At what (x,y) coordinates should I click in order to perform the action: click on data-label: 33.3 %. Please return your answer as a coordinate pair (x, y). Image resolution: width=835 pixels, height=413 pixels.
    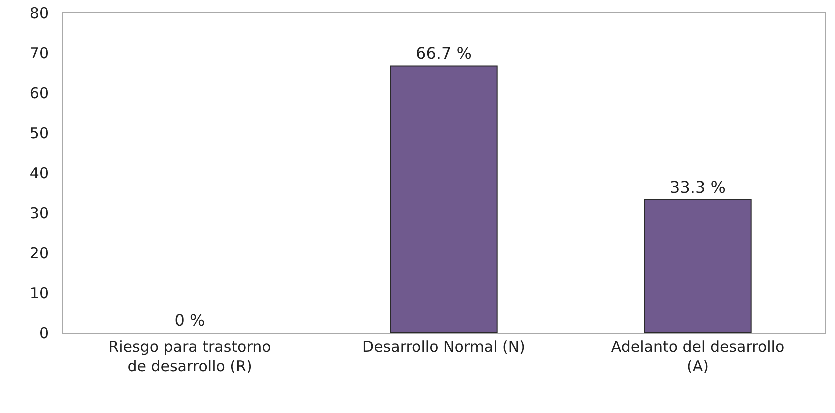
    Looking at the image, I should click on (698, 187).